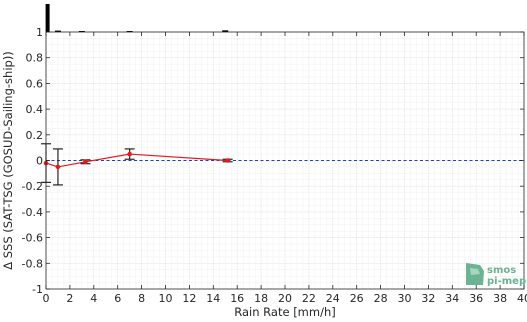  I want to click on x-tick-label: 34, so click(452, 298).